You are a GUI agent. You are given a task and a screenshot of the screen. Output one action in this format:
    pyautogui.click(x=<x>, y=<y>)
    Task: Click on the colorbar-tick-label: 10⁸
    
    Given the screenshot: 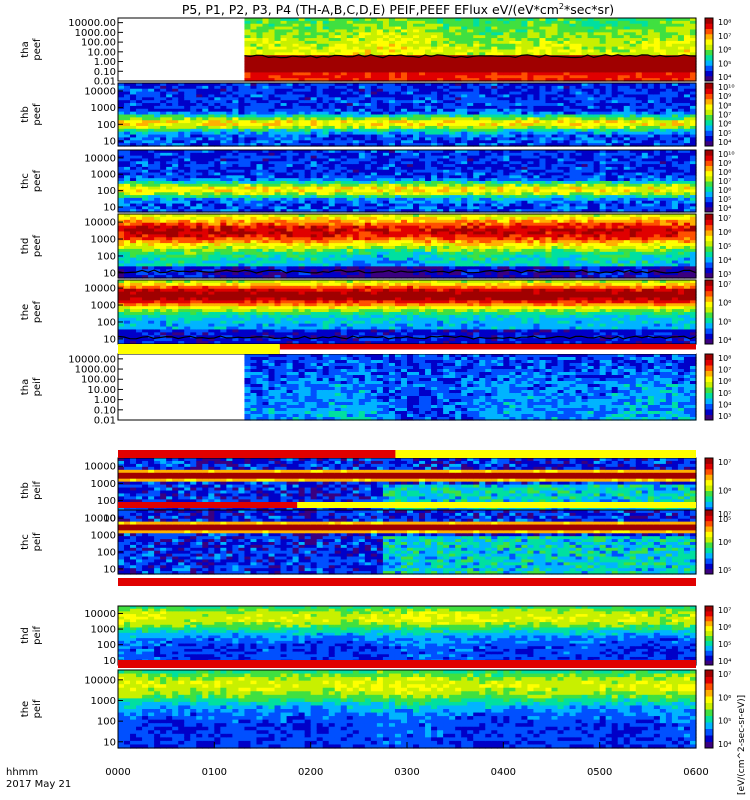 What is the action you would take?
    pyautogui.click(x=724, y=22)
    